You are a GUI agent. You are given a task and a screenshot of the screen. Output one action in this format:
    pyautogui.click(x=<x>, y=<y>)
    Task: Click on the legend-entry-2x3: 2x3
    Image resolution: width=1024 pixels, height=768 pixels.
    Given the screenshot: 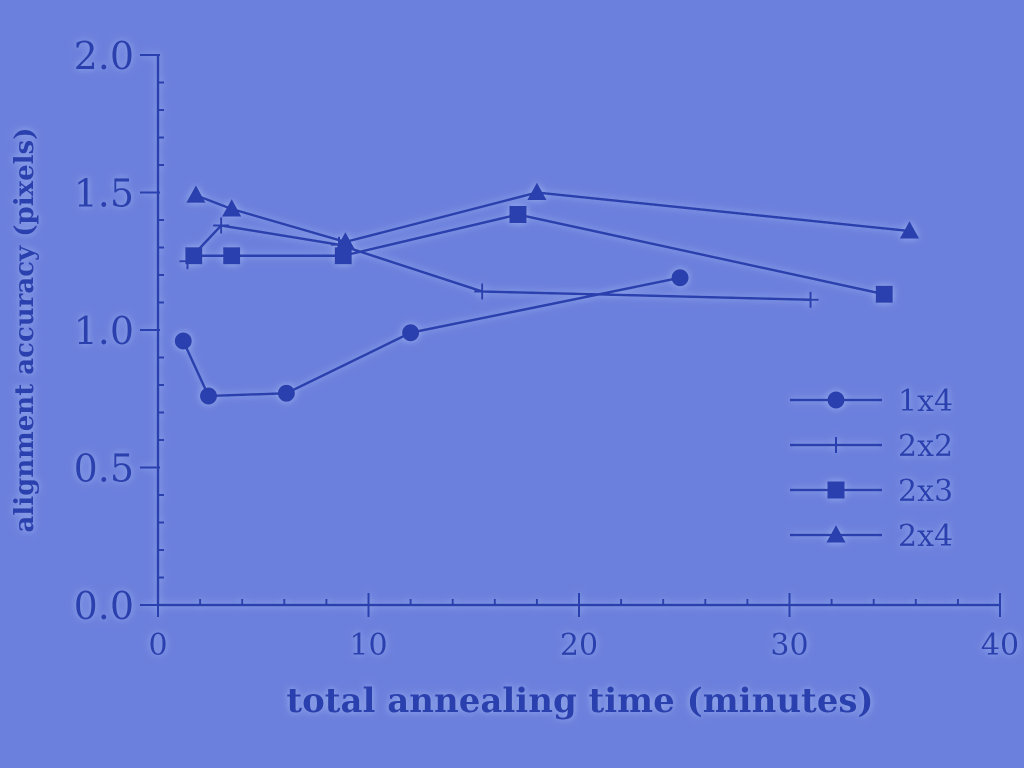 What is the action you would take?
    pyautogui.click(x=871, y=491)
    